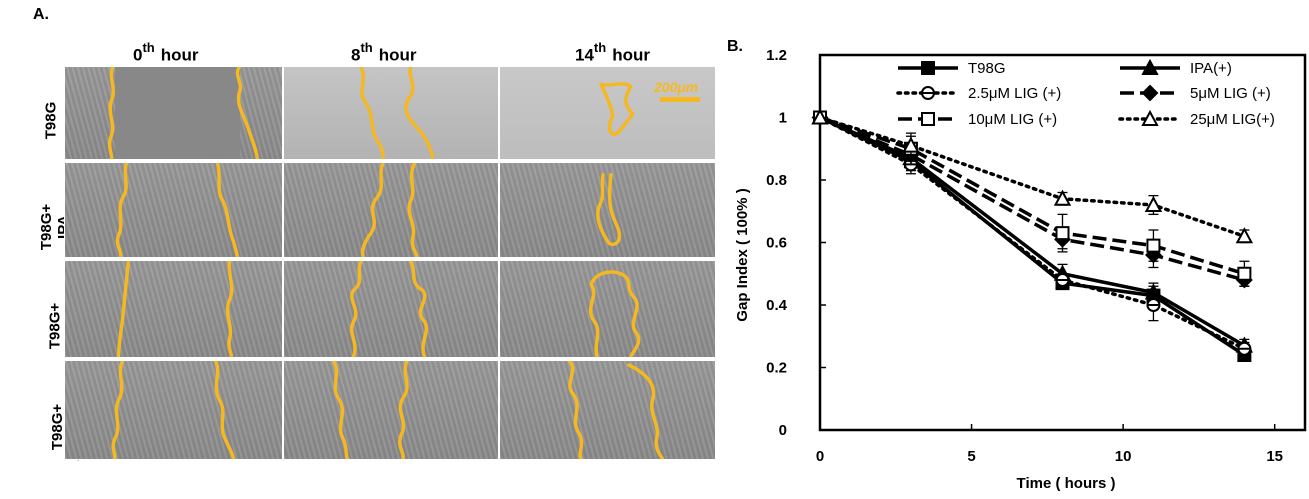 This screenshot has width=1309, height=499. What do you see at coordinates (391, 210) in the screenshot?
I see `micrograph-ipa-8h` at bounding box center [391, 210].